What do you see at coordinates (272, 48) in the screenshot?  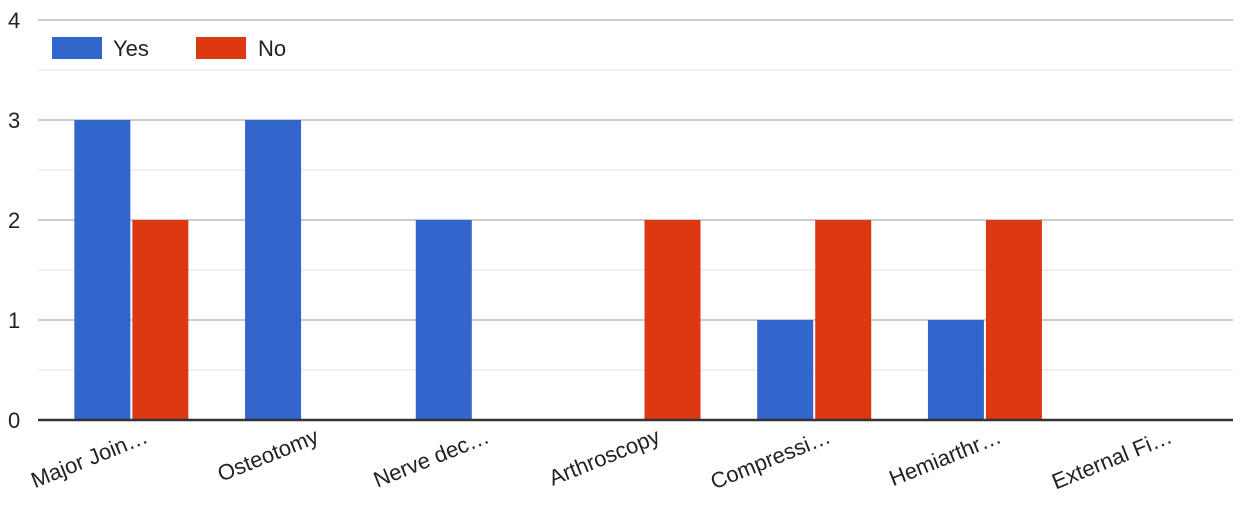 I see `legend-label-no: No` at bounding box center [272, 48].